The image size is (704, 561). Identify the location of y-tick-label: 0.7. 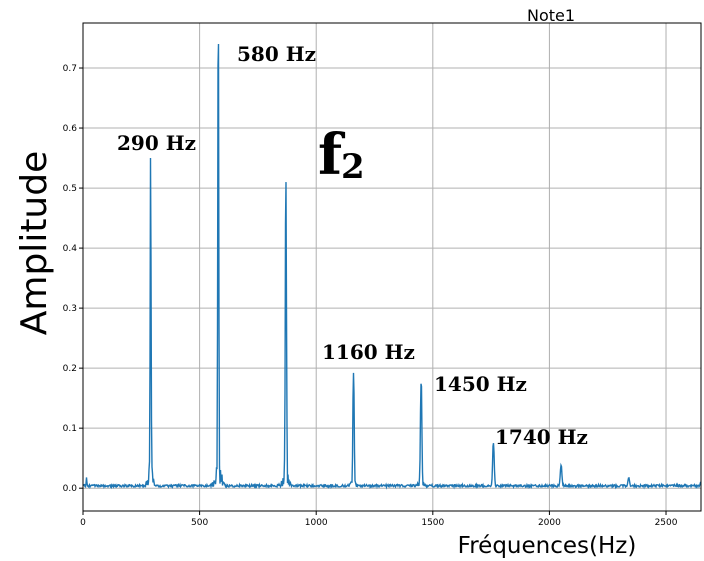
(70, 69).